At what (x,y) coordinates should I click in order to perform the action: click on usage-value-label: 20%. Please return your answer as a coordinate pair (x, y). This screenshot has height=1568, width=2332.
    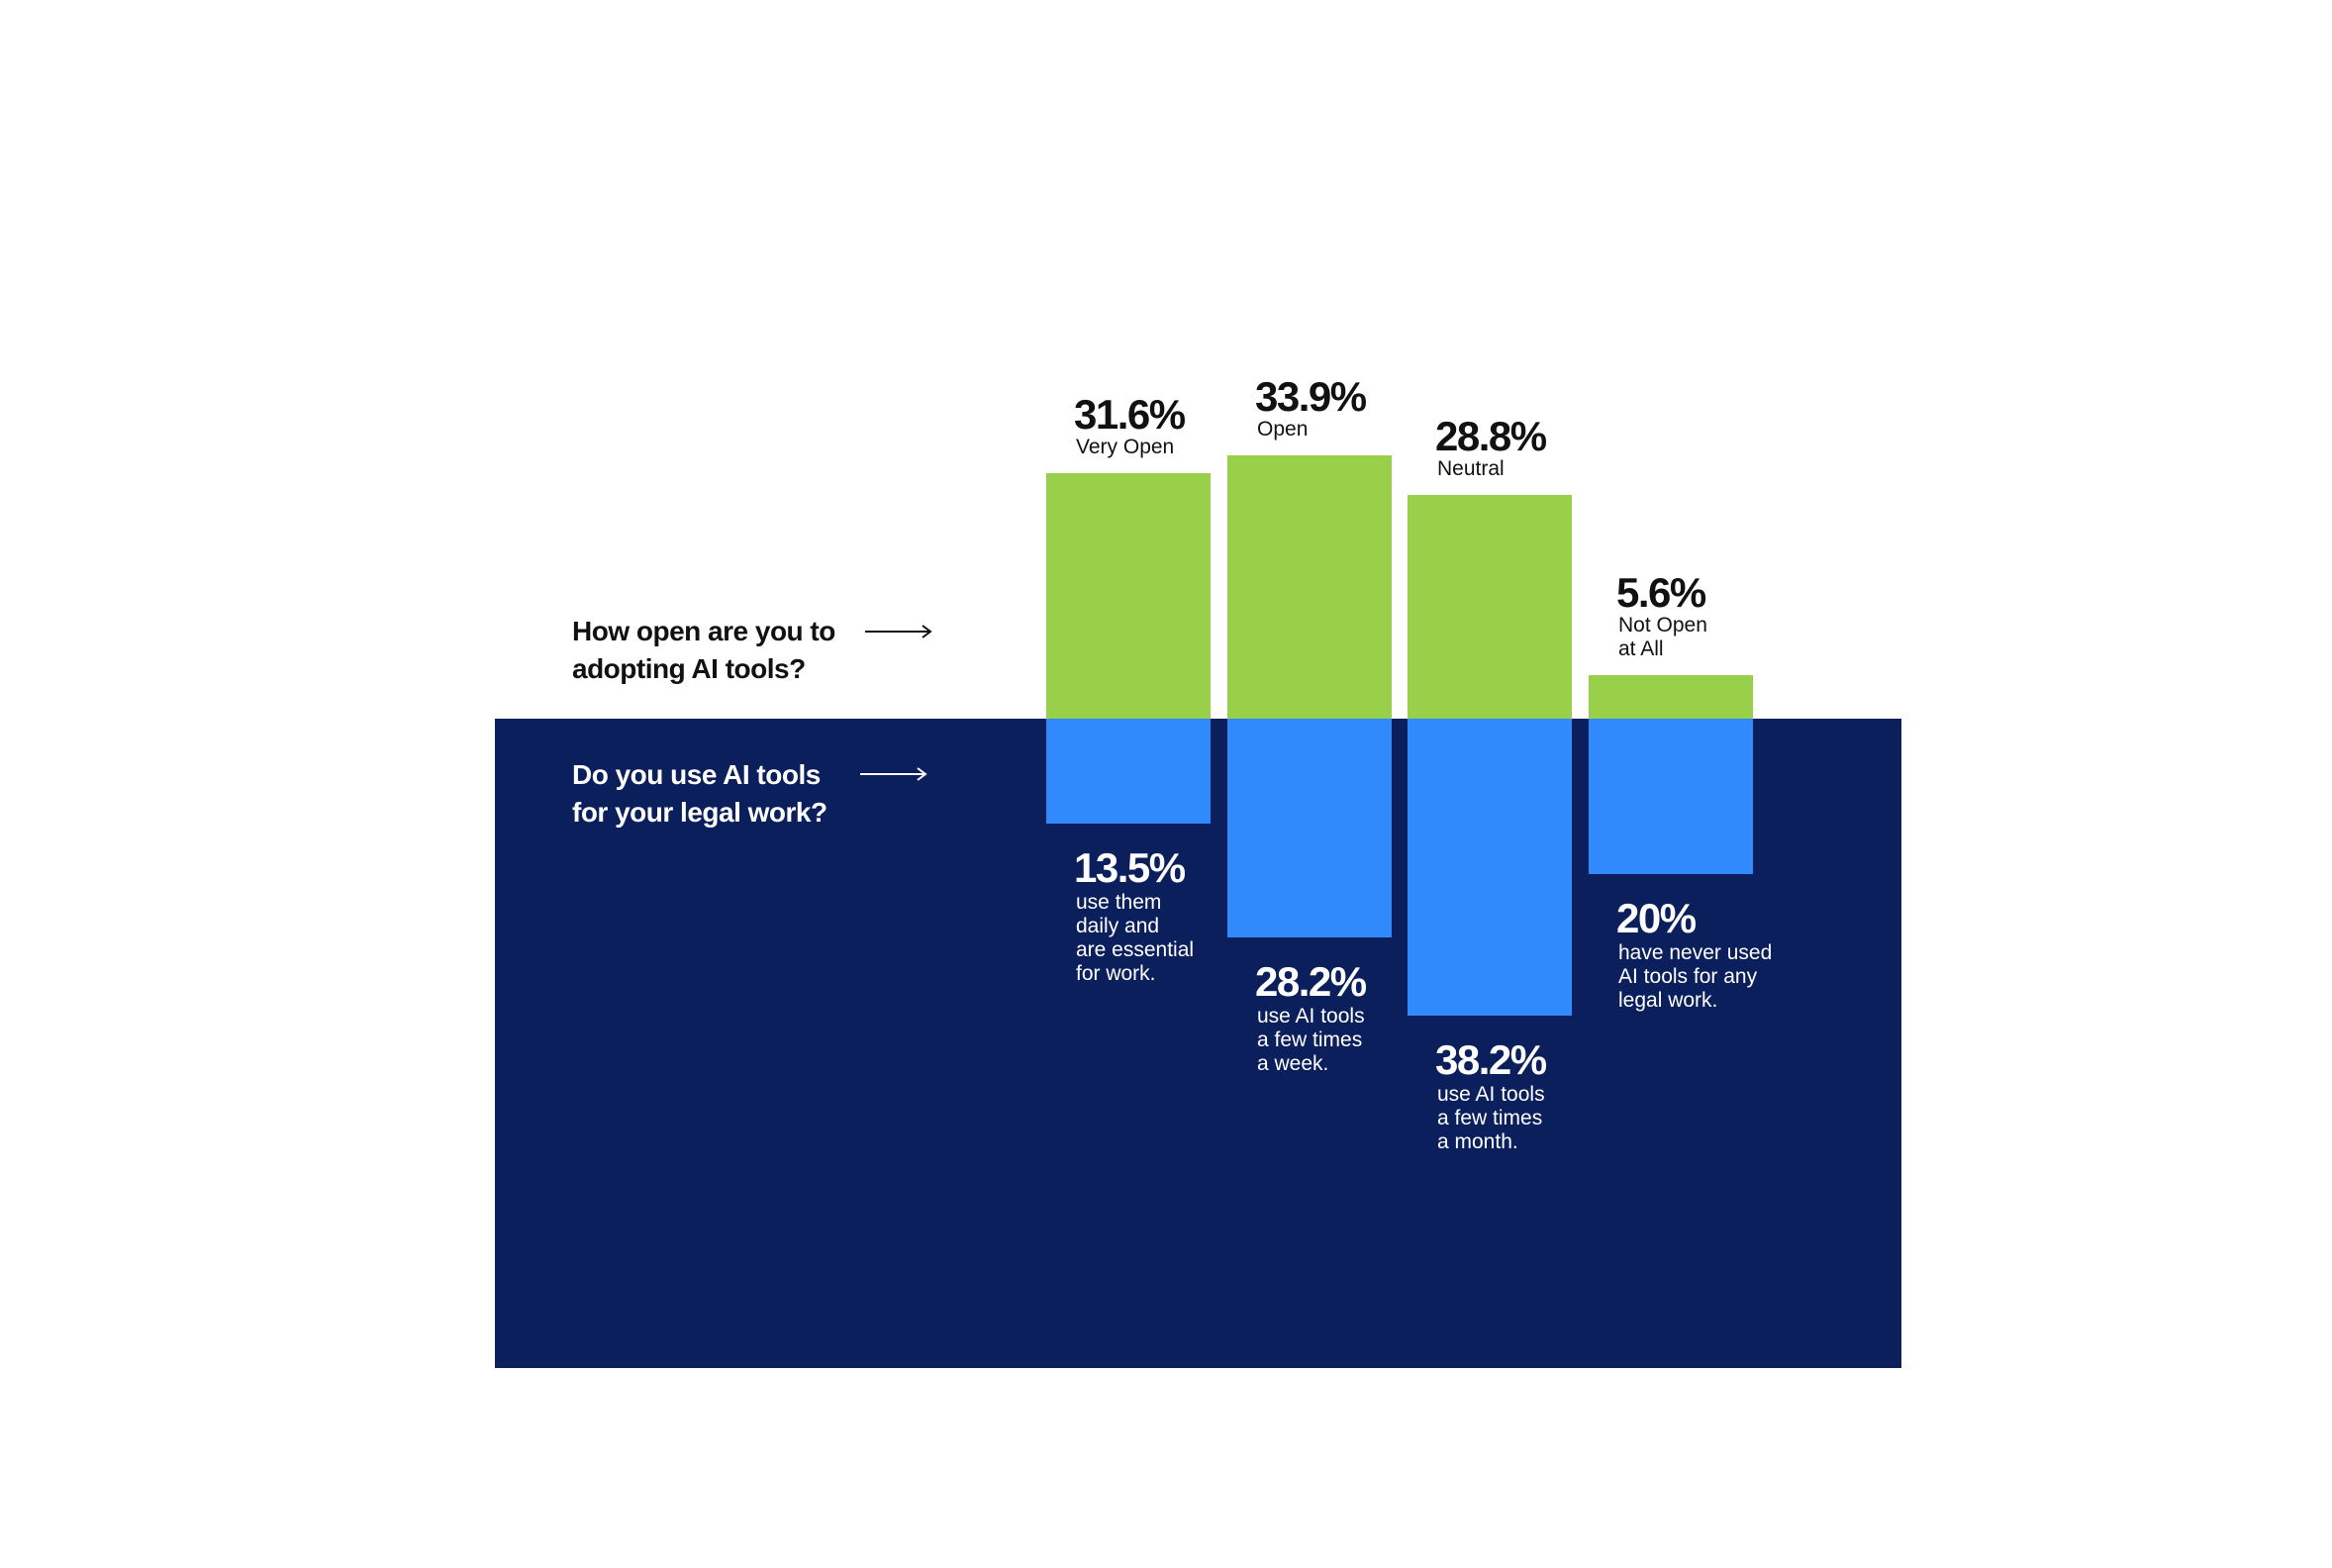
    Looking at the image, I should click on (1656, 918).